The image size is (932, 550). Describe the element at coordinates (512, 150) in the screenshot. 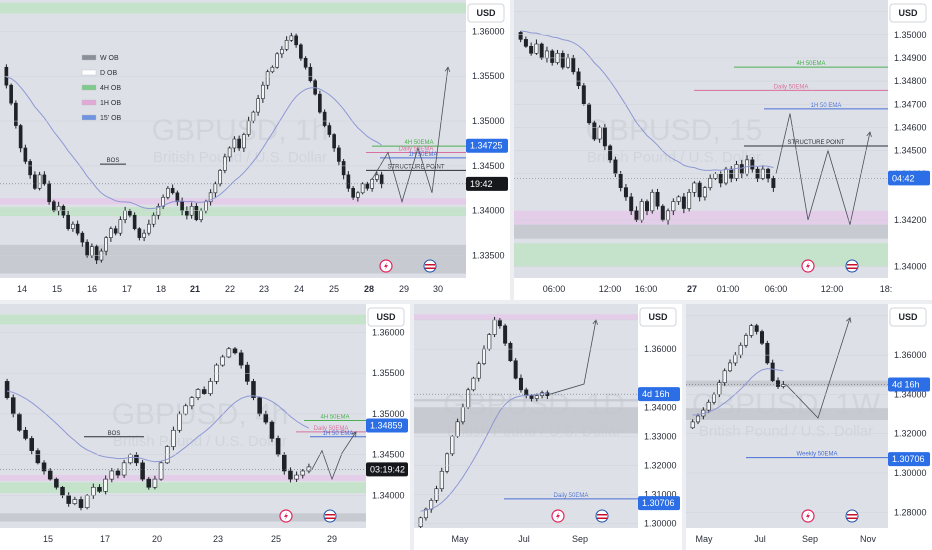

I see `vertical-divider-top` at that location.